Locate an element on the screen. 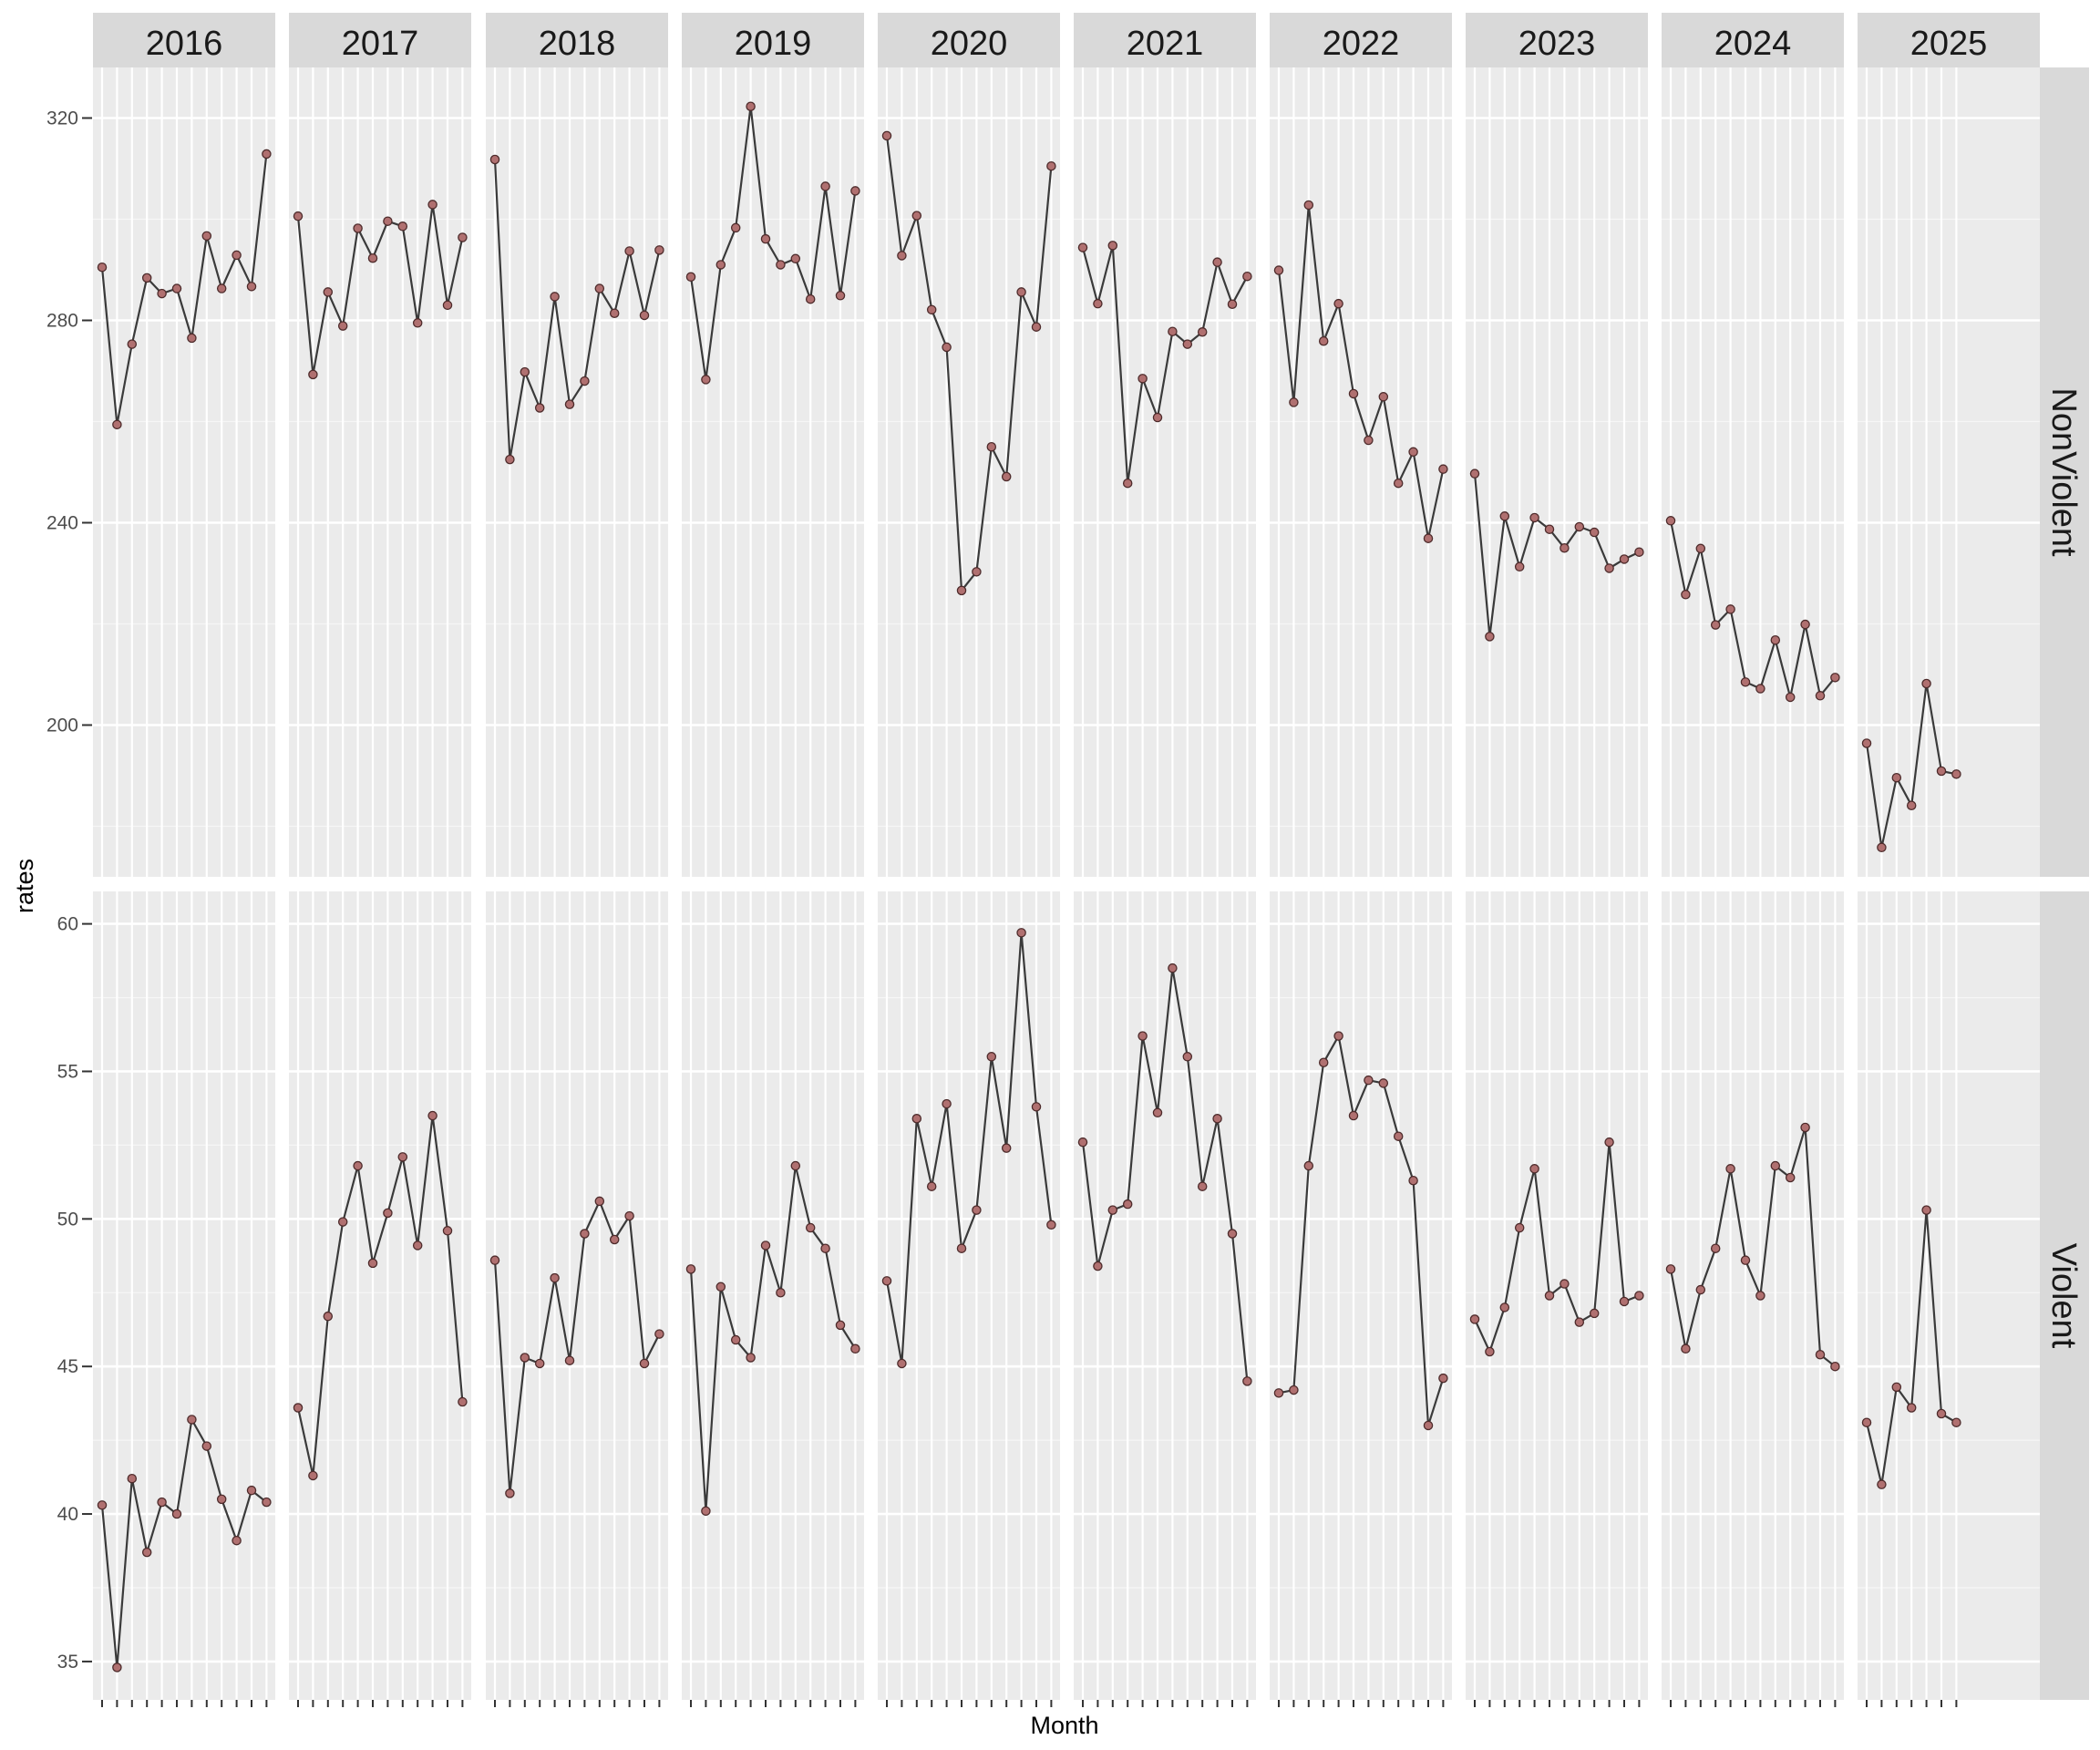 The image size is (2100, 1750). y-tick-label-nonviolent-320: 320 is located at coordinates (62, 119).